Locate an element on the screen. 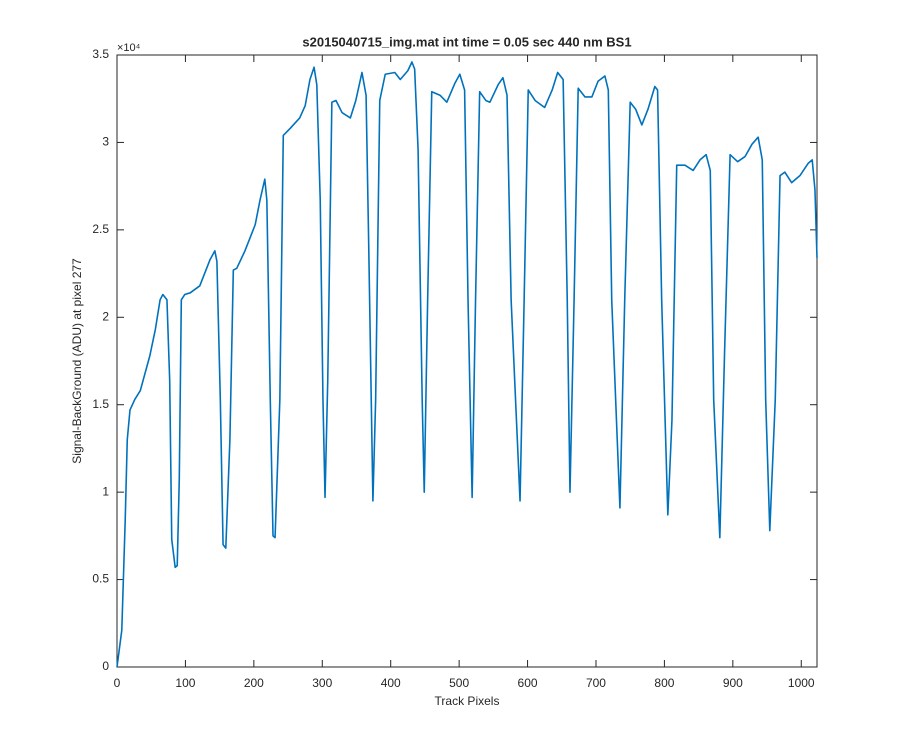 The height and width of the screenshot is (750, 900). y-tick-label: 2.5 is located at coordinates (100, 229).